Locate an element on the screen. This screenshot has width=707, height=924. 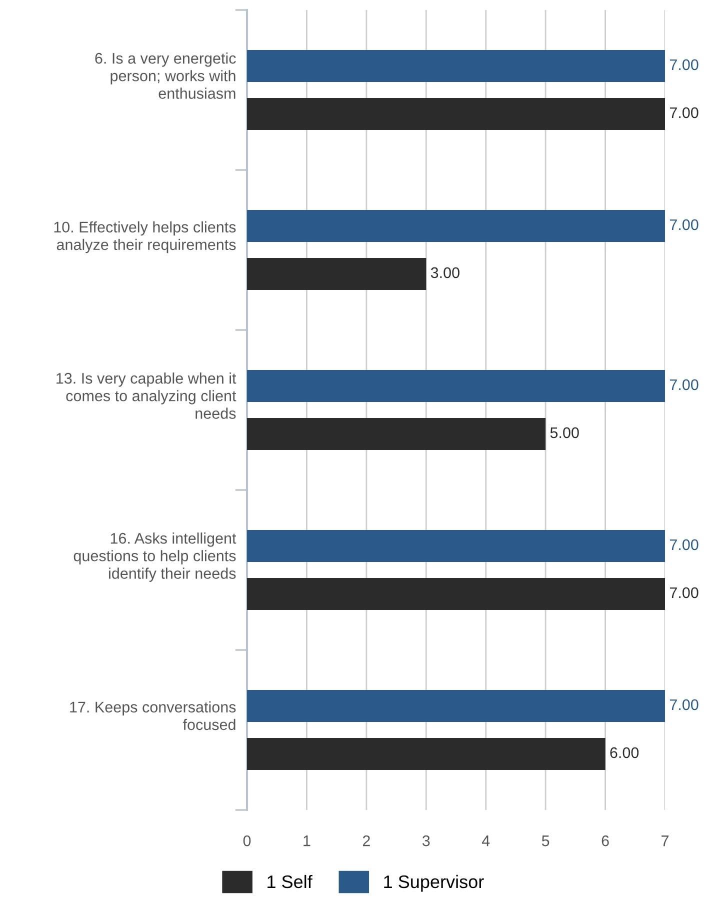
x-tick-label: 3 is located at coordinates (426, 840).